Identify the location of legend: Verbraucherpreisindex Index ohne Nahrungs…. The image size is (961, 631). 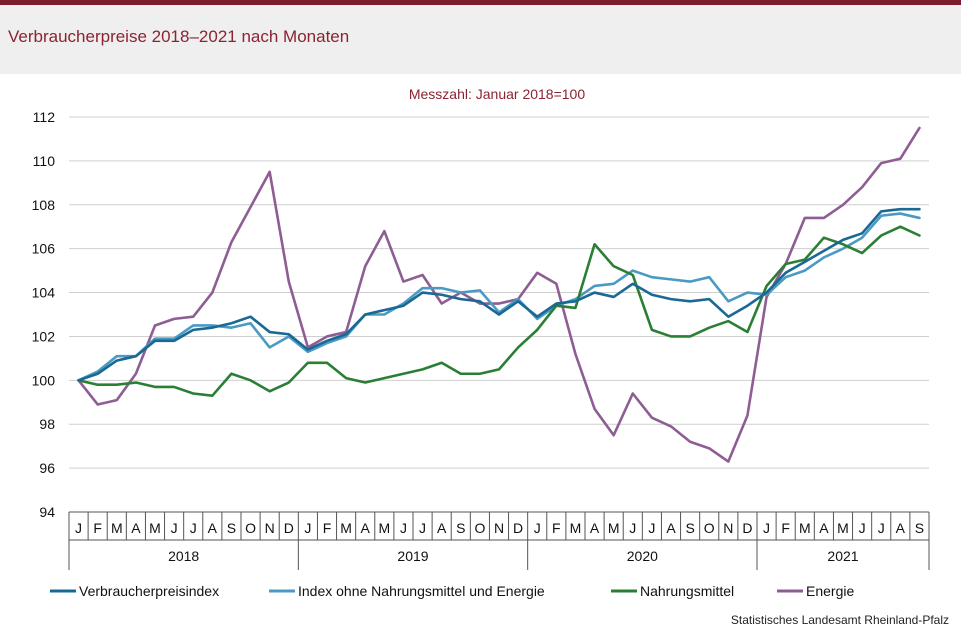
(452, 591).